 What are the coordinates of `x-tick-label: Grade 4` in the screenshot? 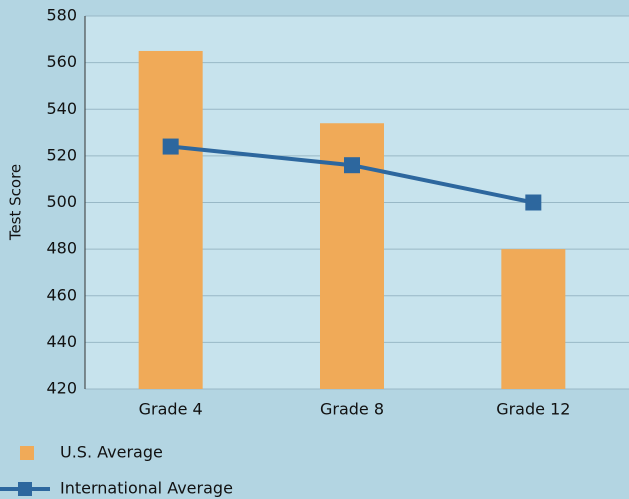 It's located at (171, 409).